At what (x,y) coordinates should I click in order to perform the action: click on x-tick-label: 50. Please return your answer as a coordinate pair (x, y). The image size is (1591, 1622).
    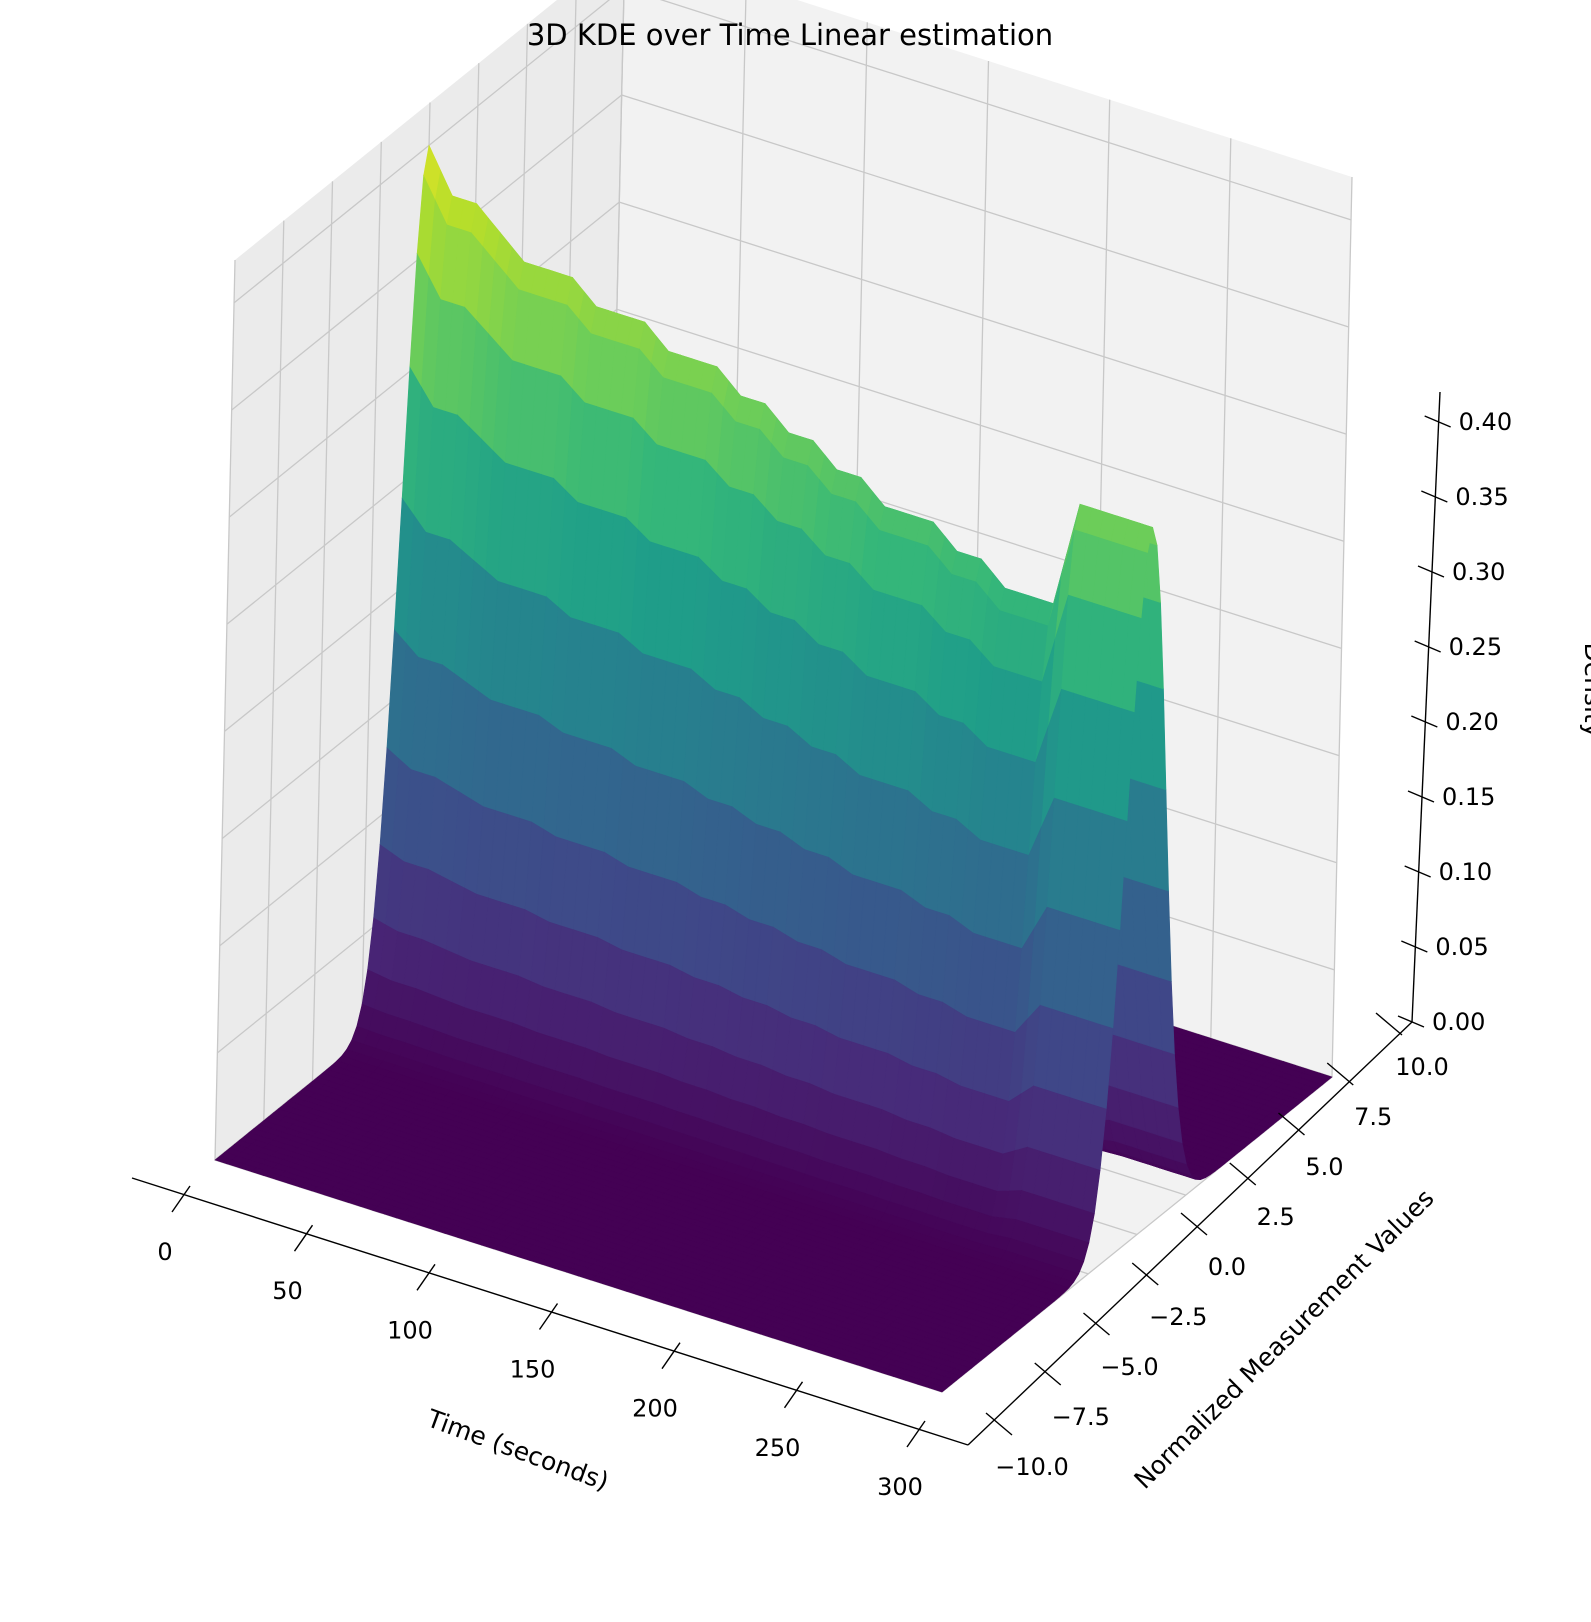
    Looking at the image, I should click on (287, 1291).